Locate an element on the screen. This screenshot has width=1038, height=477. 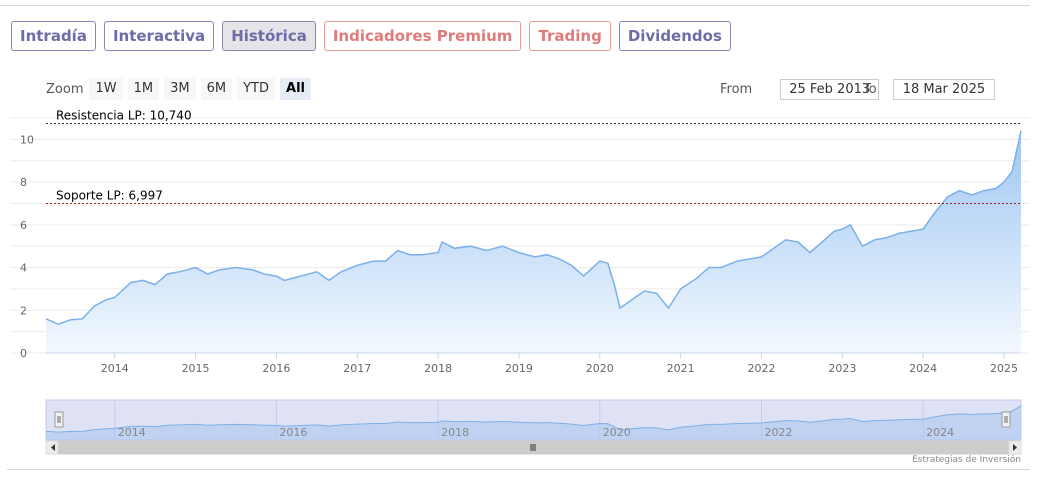
to-label: To is located at coordinates (870, 89).